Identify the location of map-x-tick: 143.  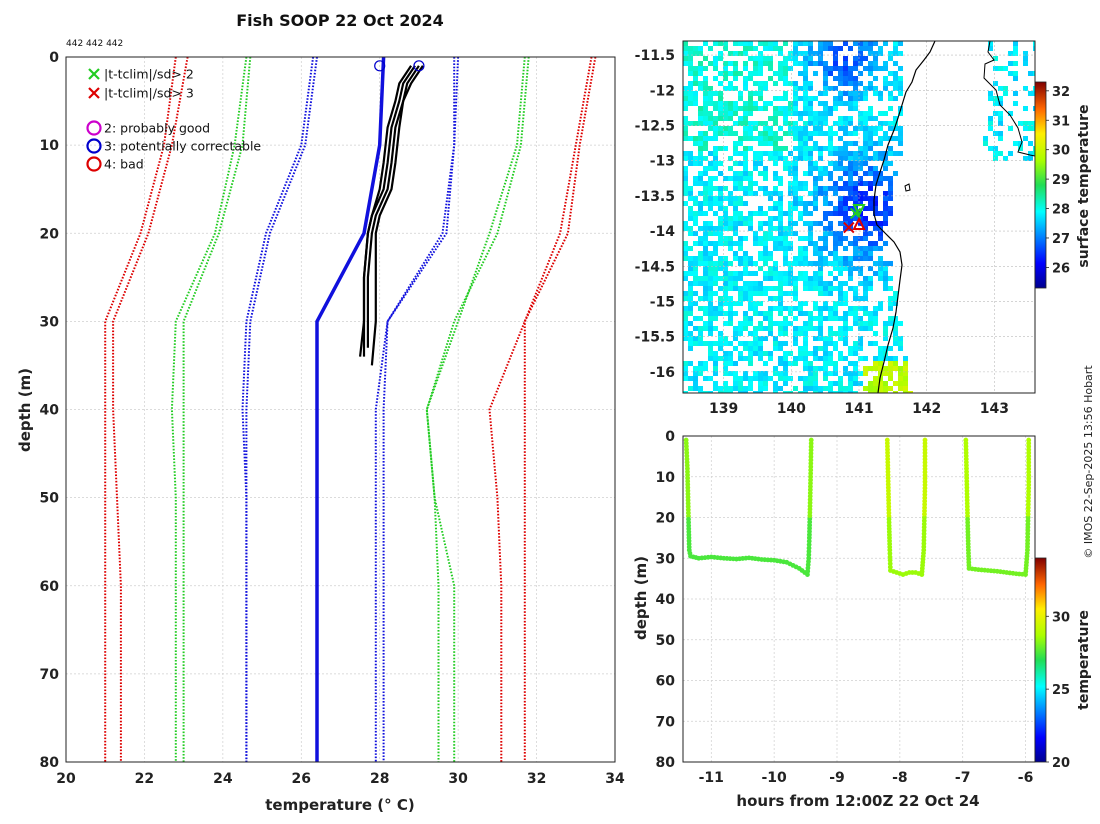
(994, 409).